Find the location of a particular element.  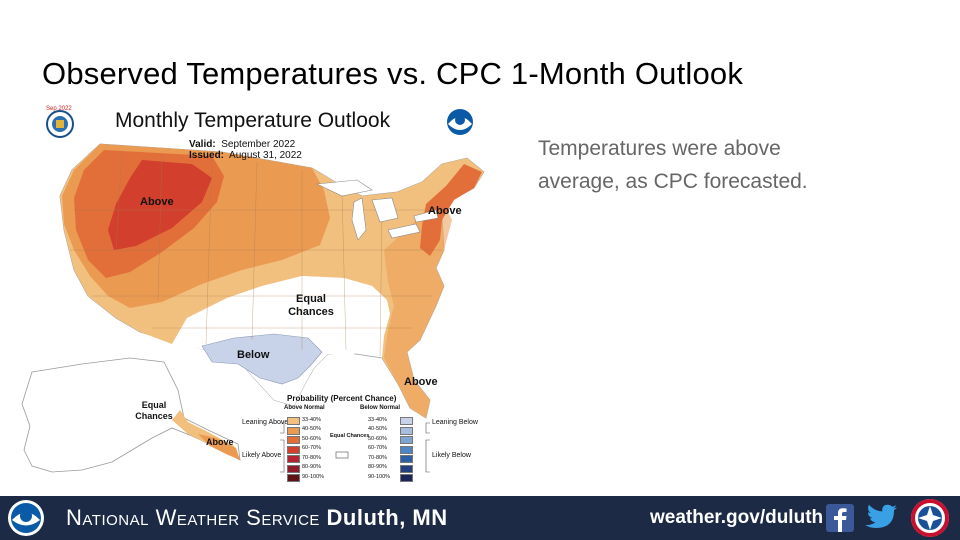

legend-below-header: Below Normal is located at coordinates (380, 408).